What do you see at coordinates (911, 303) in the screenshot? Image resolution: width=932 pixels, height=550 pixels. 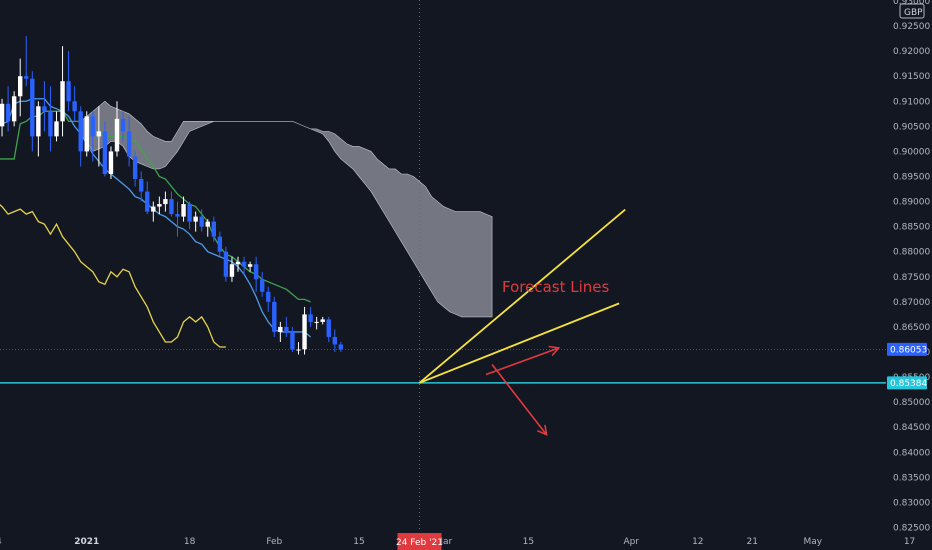 I see `price-tick-label: 0.87000` at bounding box center [911, 303].